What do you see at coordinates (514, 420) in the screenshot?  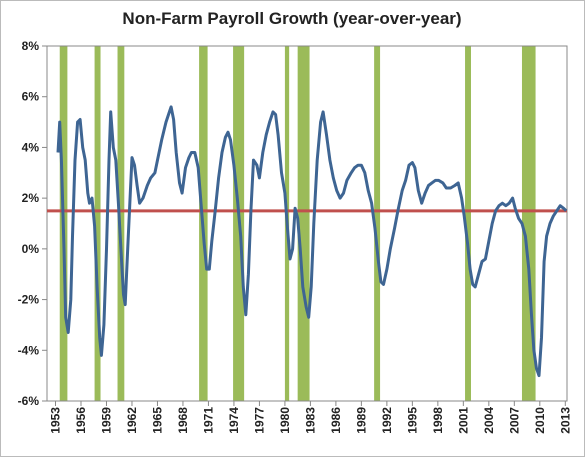 I see `x-tick-label: 2007` at bounding box center [514, 420].